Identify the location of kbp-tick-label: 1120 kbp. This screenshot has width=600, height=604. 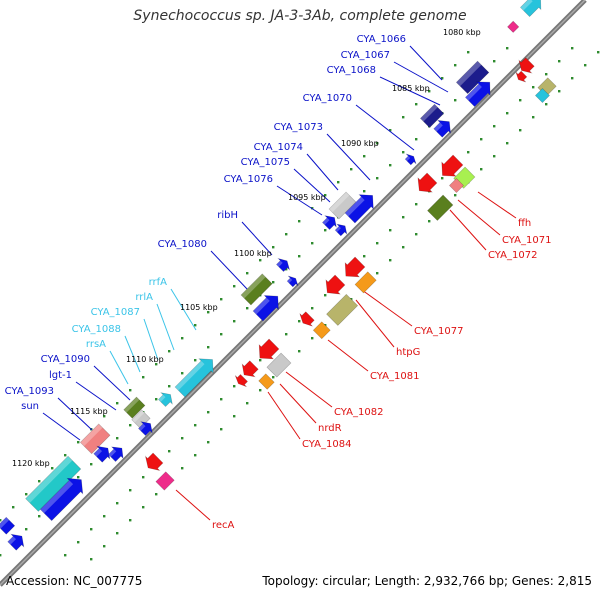
(31, 463).